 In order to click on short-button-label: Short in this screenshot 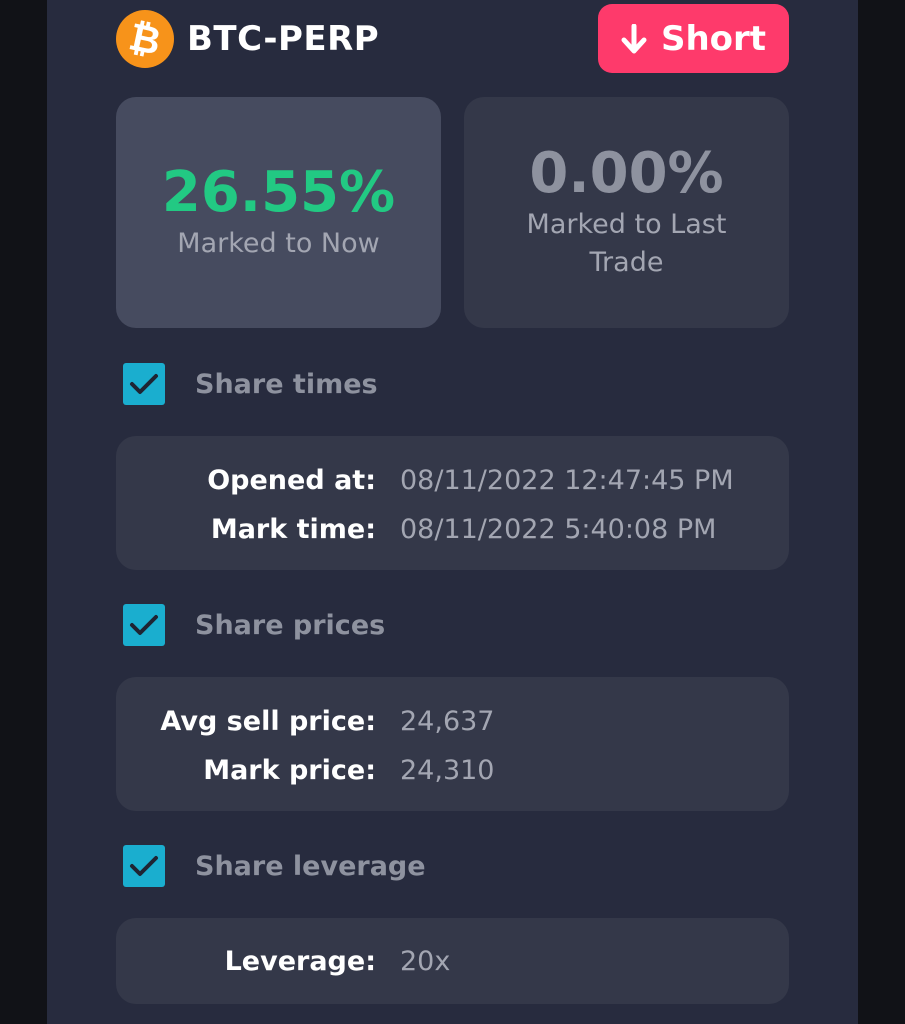, I will do `click(713, 38)`.